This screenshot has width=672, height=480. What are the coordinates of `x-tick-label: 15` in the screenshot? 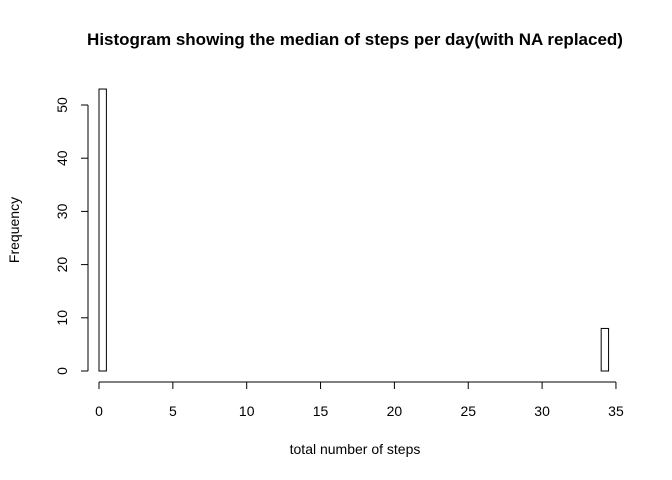 It's located at (321, 411).